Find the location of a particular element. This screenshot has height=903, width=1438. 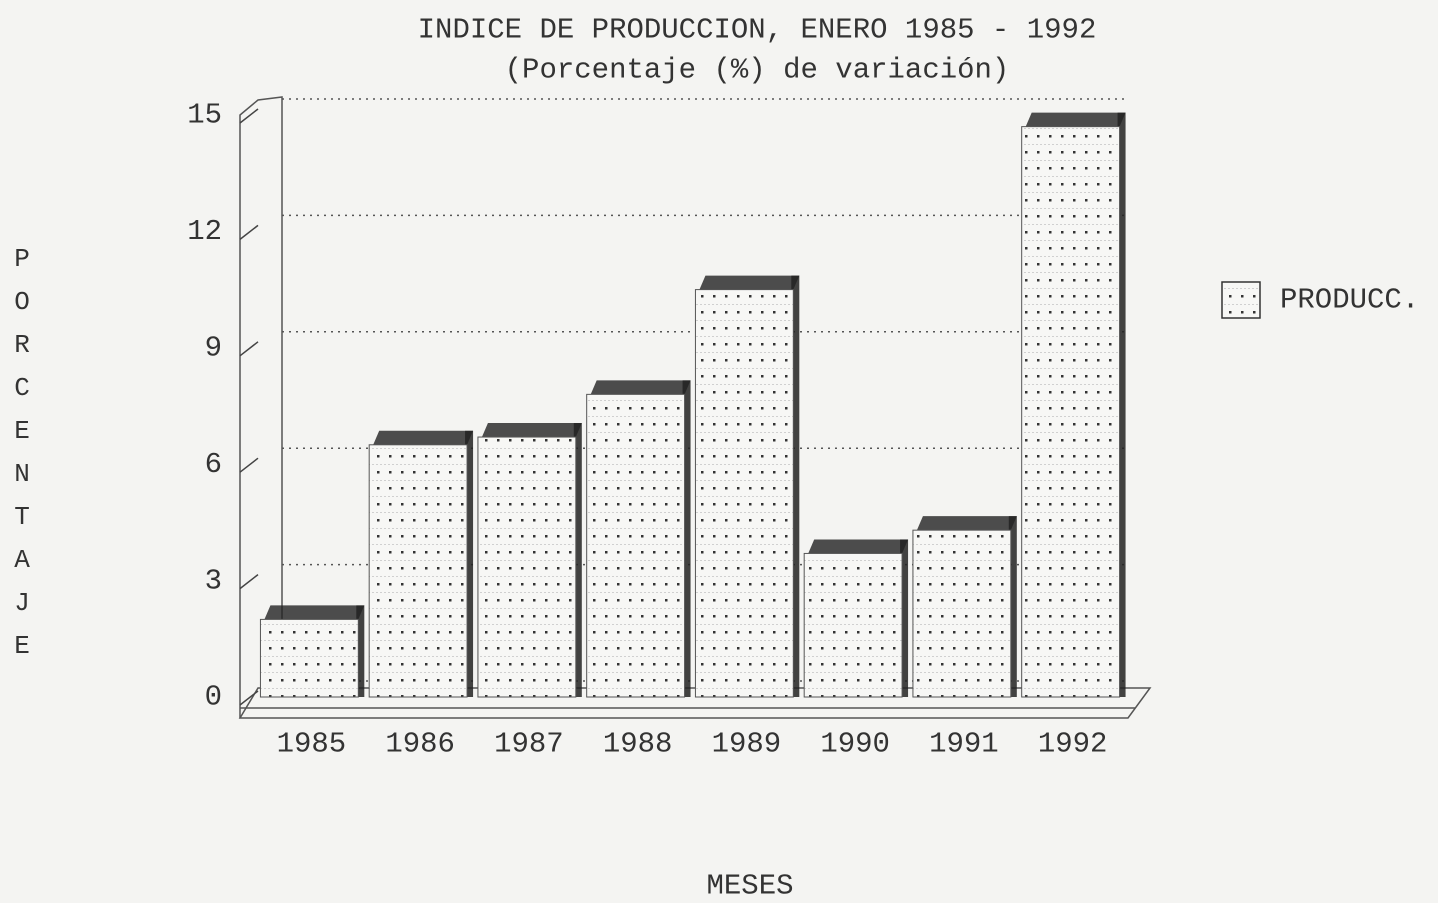

back-wall is located at coordinates (261, 407).